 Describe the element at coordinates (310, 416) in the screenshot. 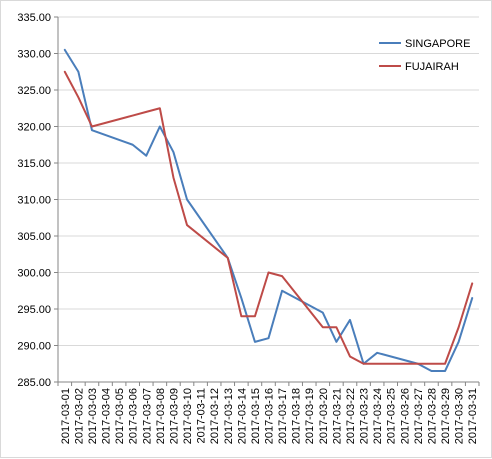

I see `x-tick-label: 2017-03-19` at that location.